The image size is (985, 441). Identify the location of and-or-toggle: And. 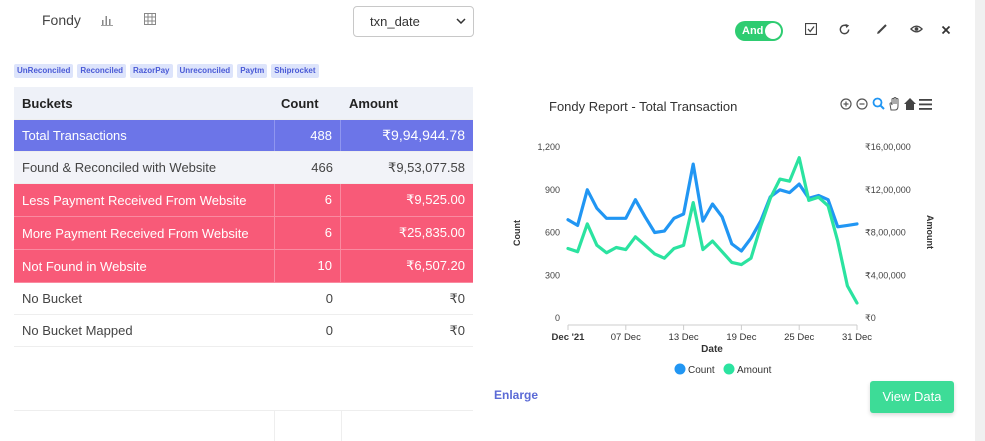
(759, 31).